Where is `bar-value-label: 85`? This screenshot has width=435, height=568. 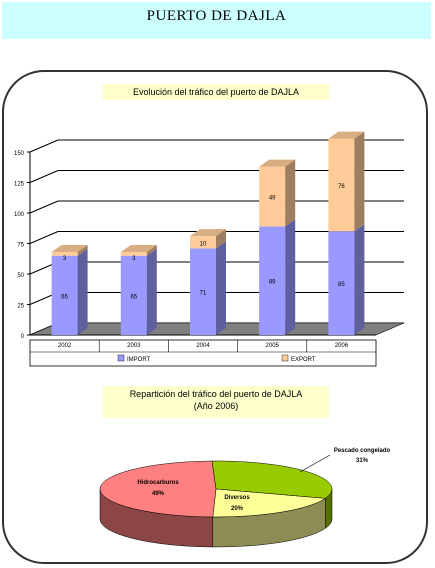
bar-value-label: 85 is located at coordinates (341, 285).